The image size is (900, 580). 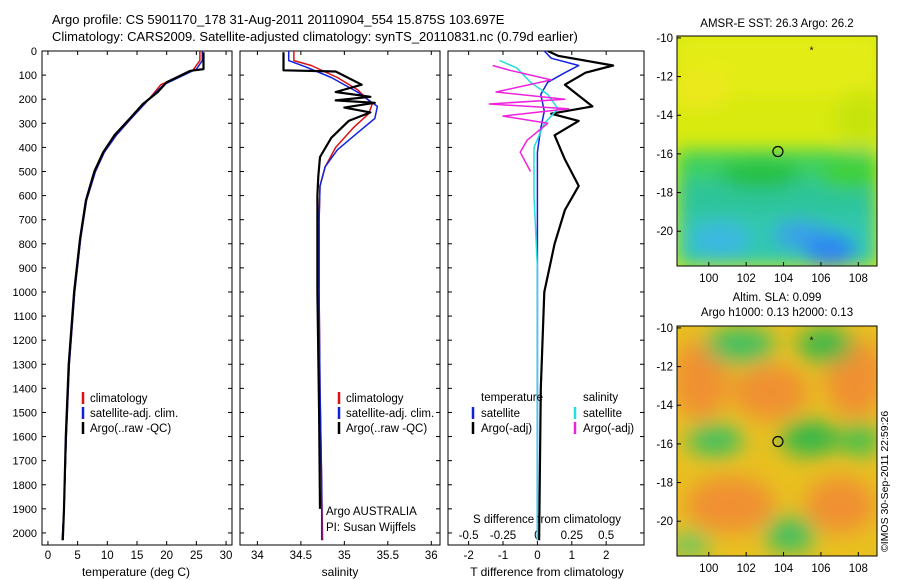 I want to click on legend-entry: Argo(..raw -QC), so click(x=130, y=429).